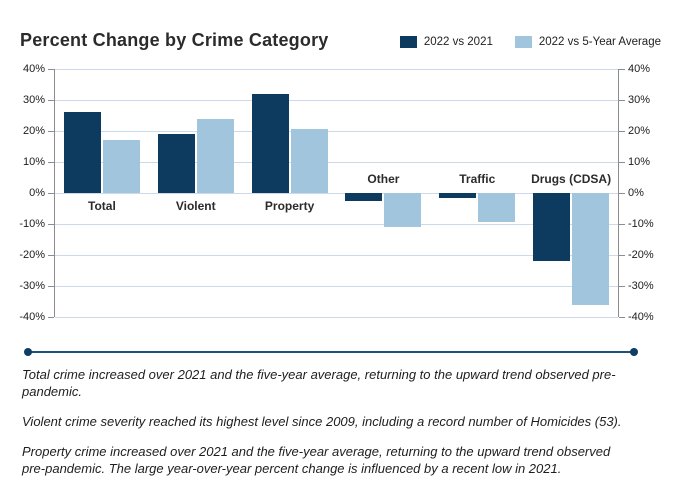 The image size is (674, 489). Describe the element at coordinates (641, 223) in the screenshot. I see `y-tick-label-right: -10%` at that location.